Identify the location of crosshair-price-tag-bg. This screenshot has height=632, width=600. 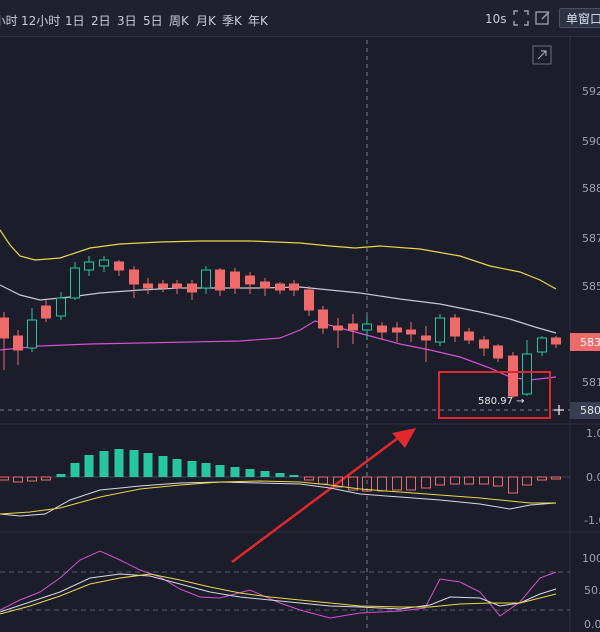
(585, 410).